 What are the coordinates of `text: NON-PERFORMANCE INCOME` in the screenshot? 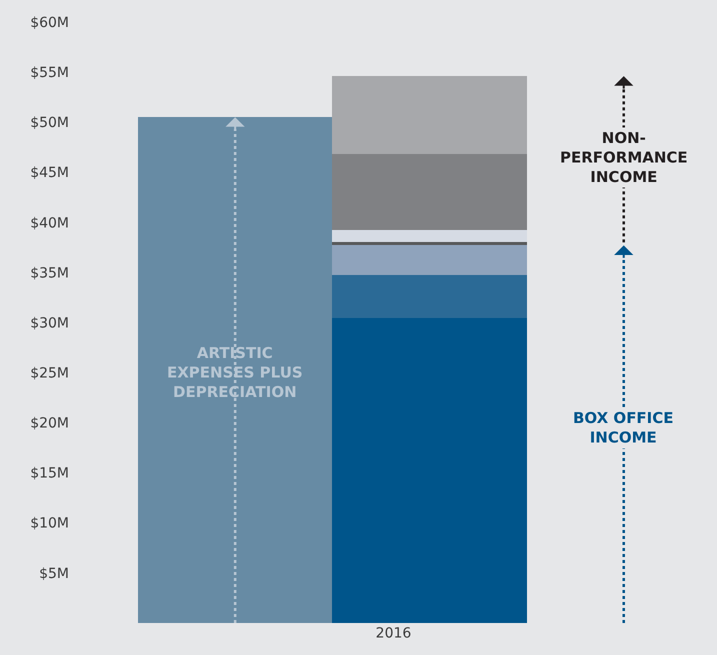 It's located at (624, 157).